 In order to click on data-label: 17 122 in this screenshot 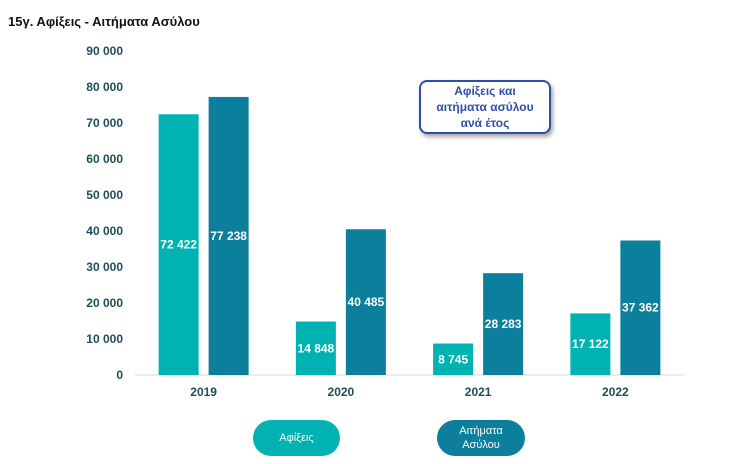, I will do `click(590, 344)`.